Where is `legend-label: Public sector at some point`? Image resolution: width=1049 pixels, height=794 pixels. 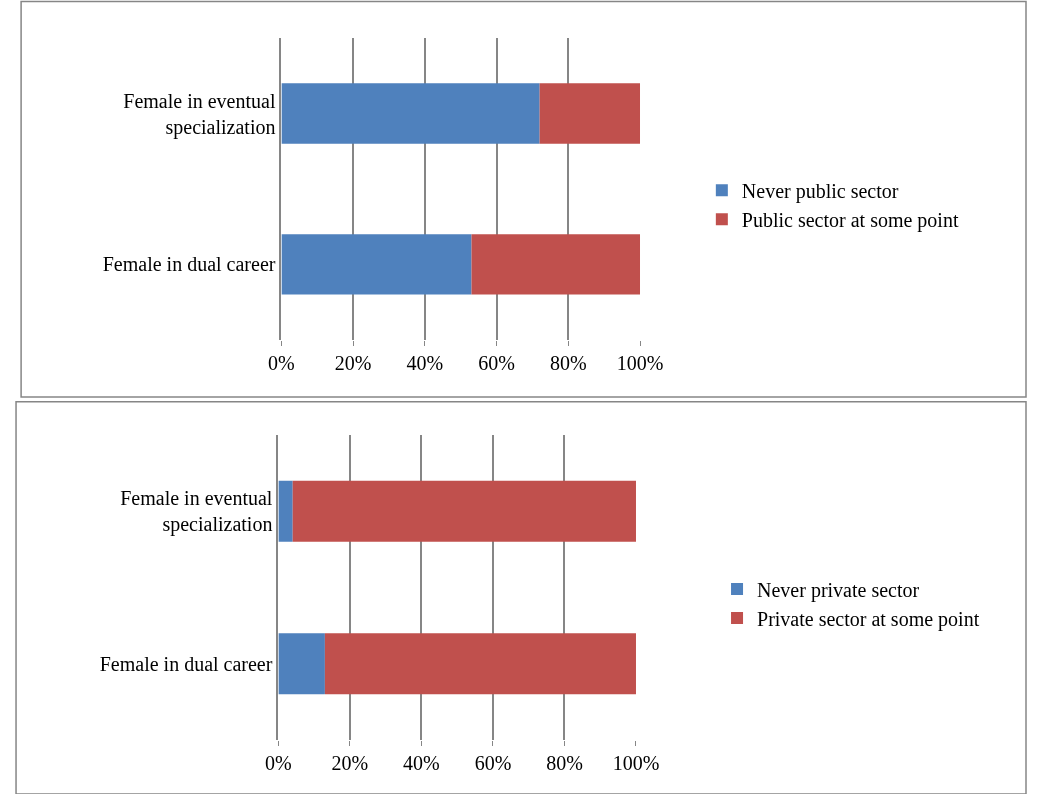
legend-label: Public sector at some point is located at coordinates (850, 221).